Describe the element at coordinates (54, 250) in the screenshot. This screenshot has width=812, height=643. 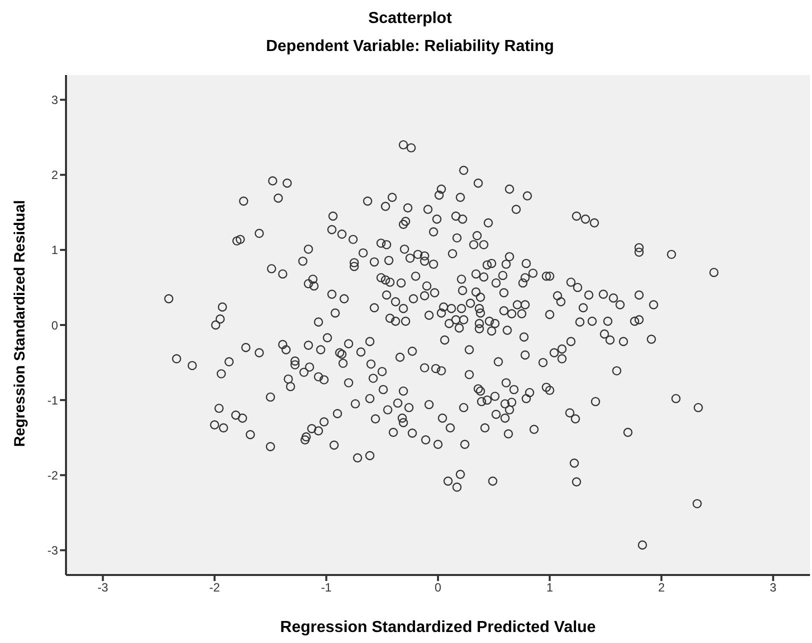
I see `y-tick-label: 1` at that location.